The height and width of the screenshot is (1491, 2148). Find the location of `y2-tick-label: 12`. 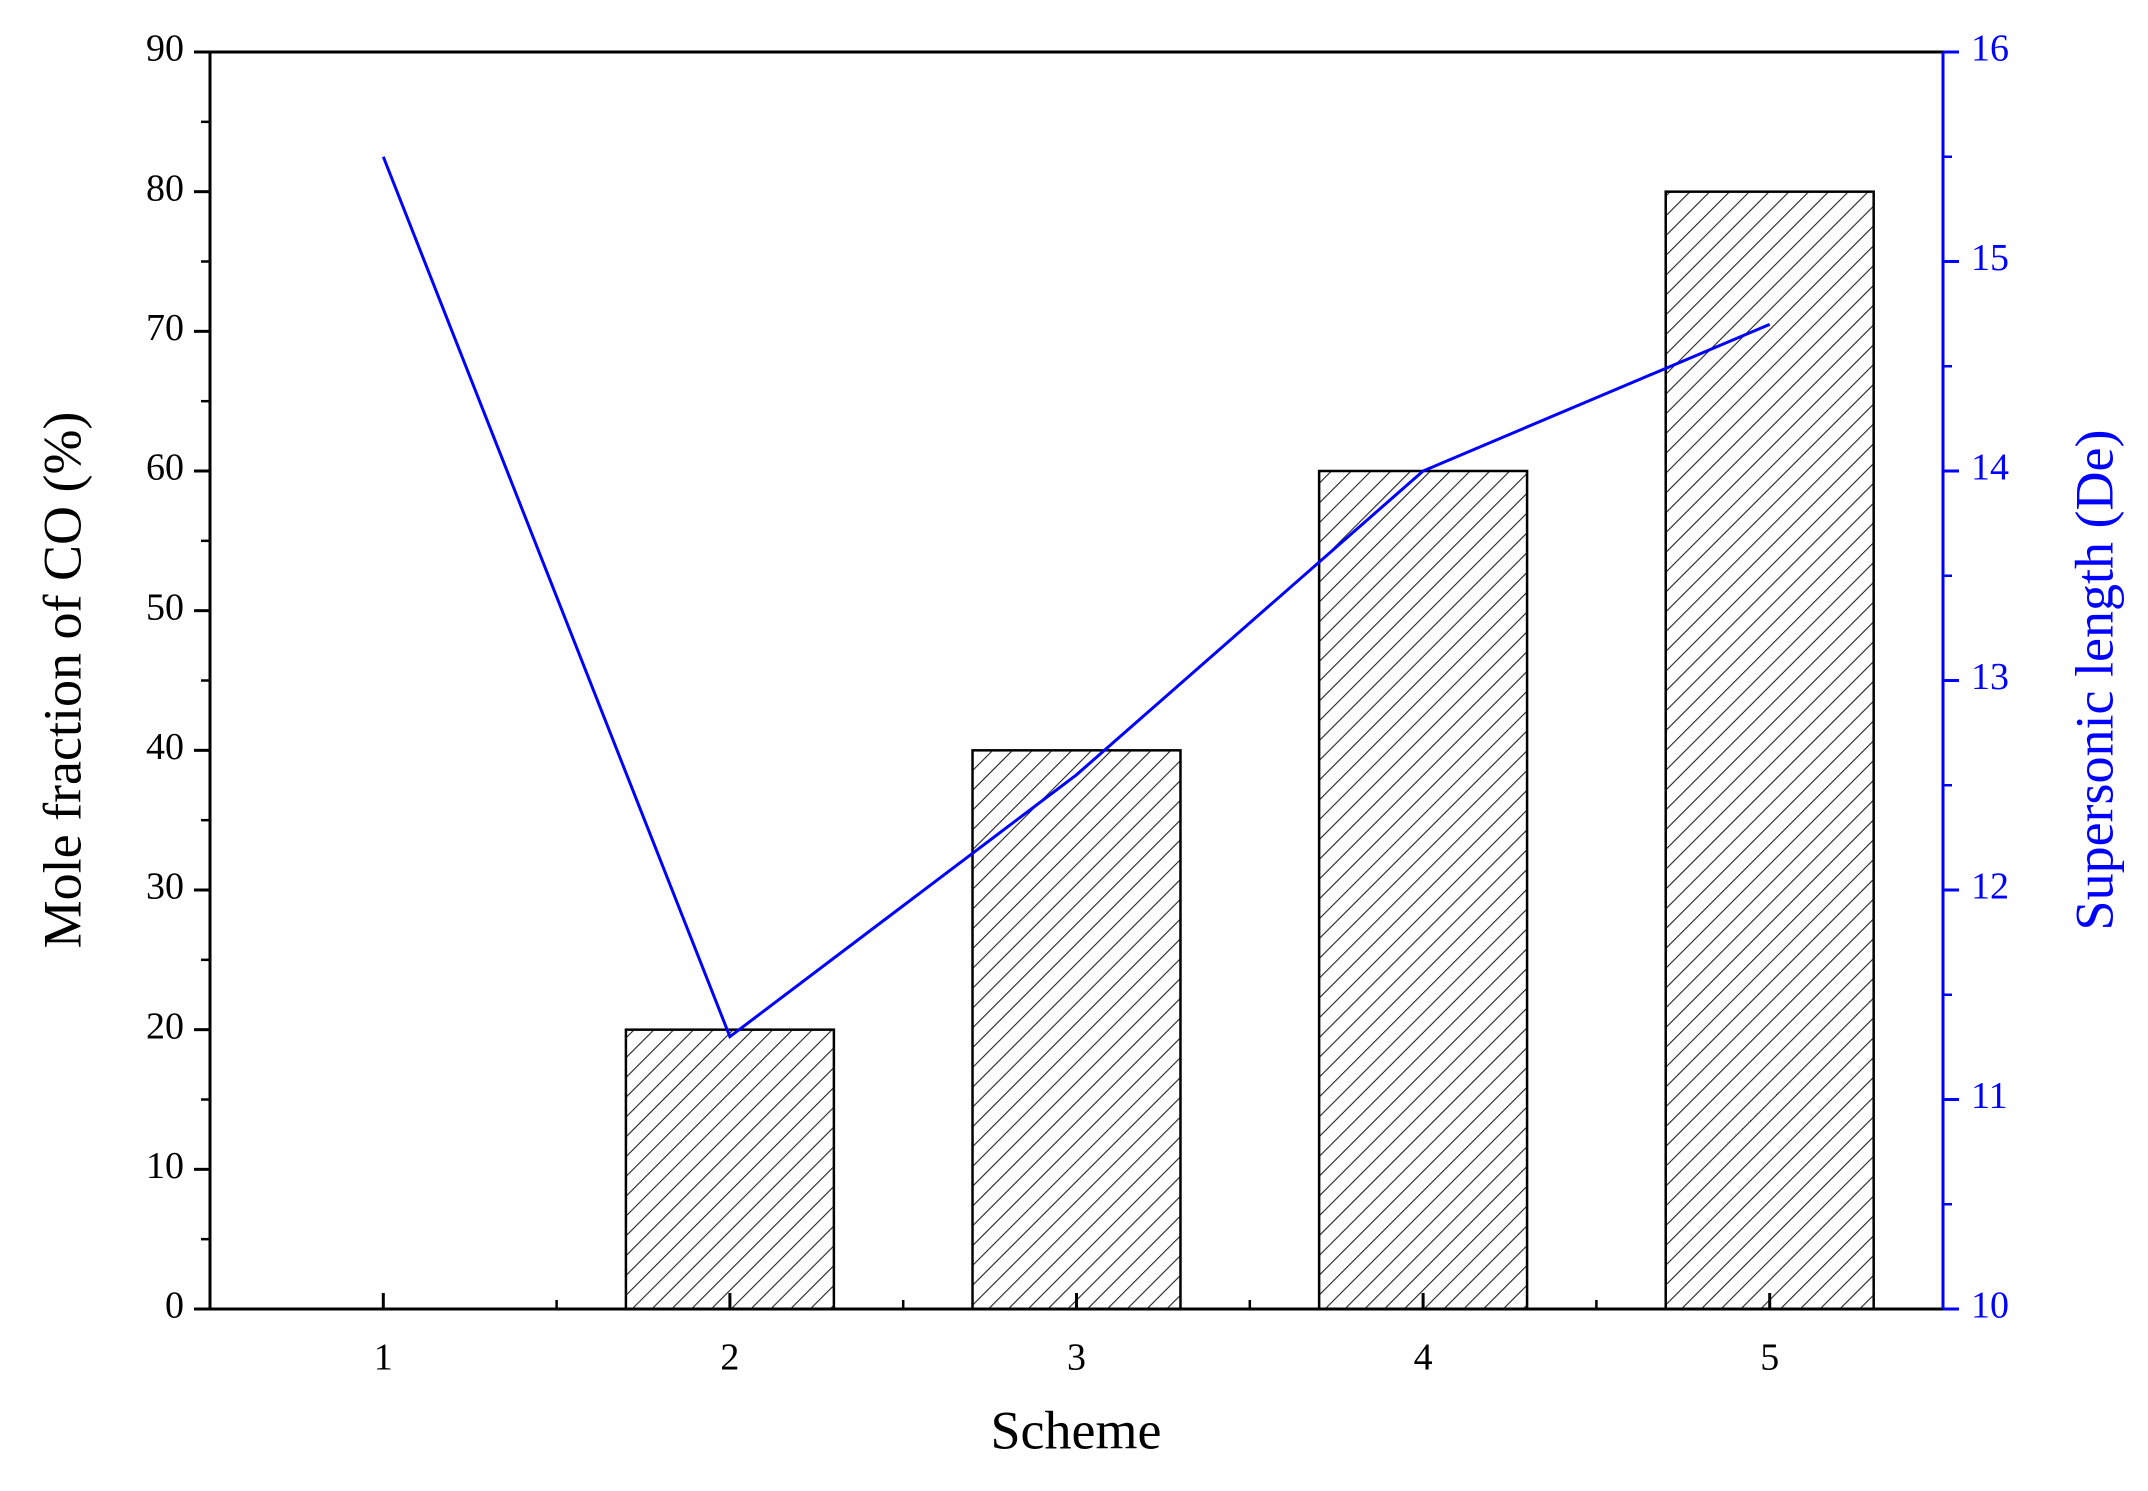

y2-tick-label: 12 is located at coordinates (1990, 887).